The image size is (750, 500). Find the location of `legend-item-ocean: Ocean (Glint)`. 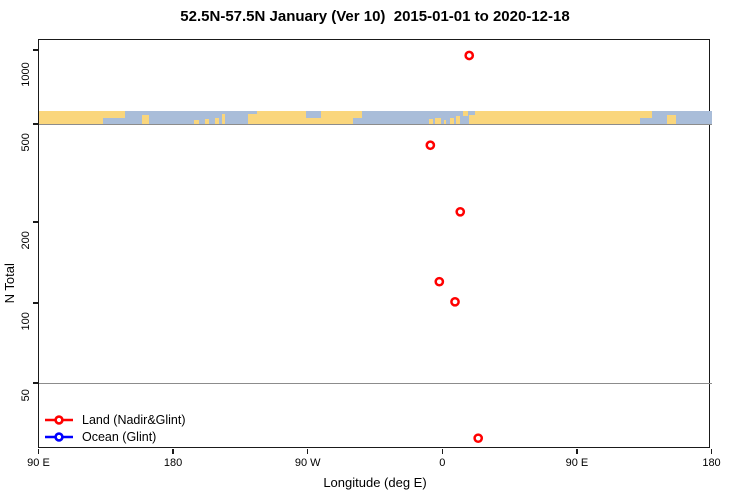

legend-item-ocean: Ocean (Glint) is located at coordinates (115, 436).